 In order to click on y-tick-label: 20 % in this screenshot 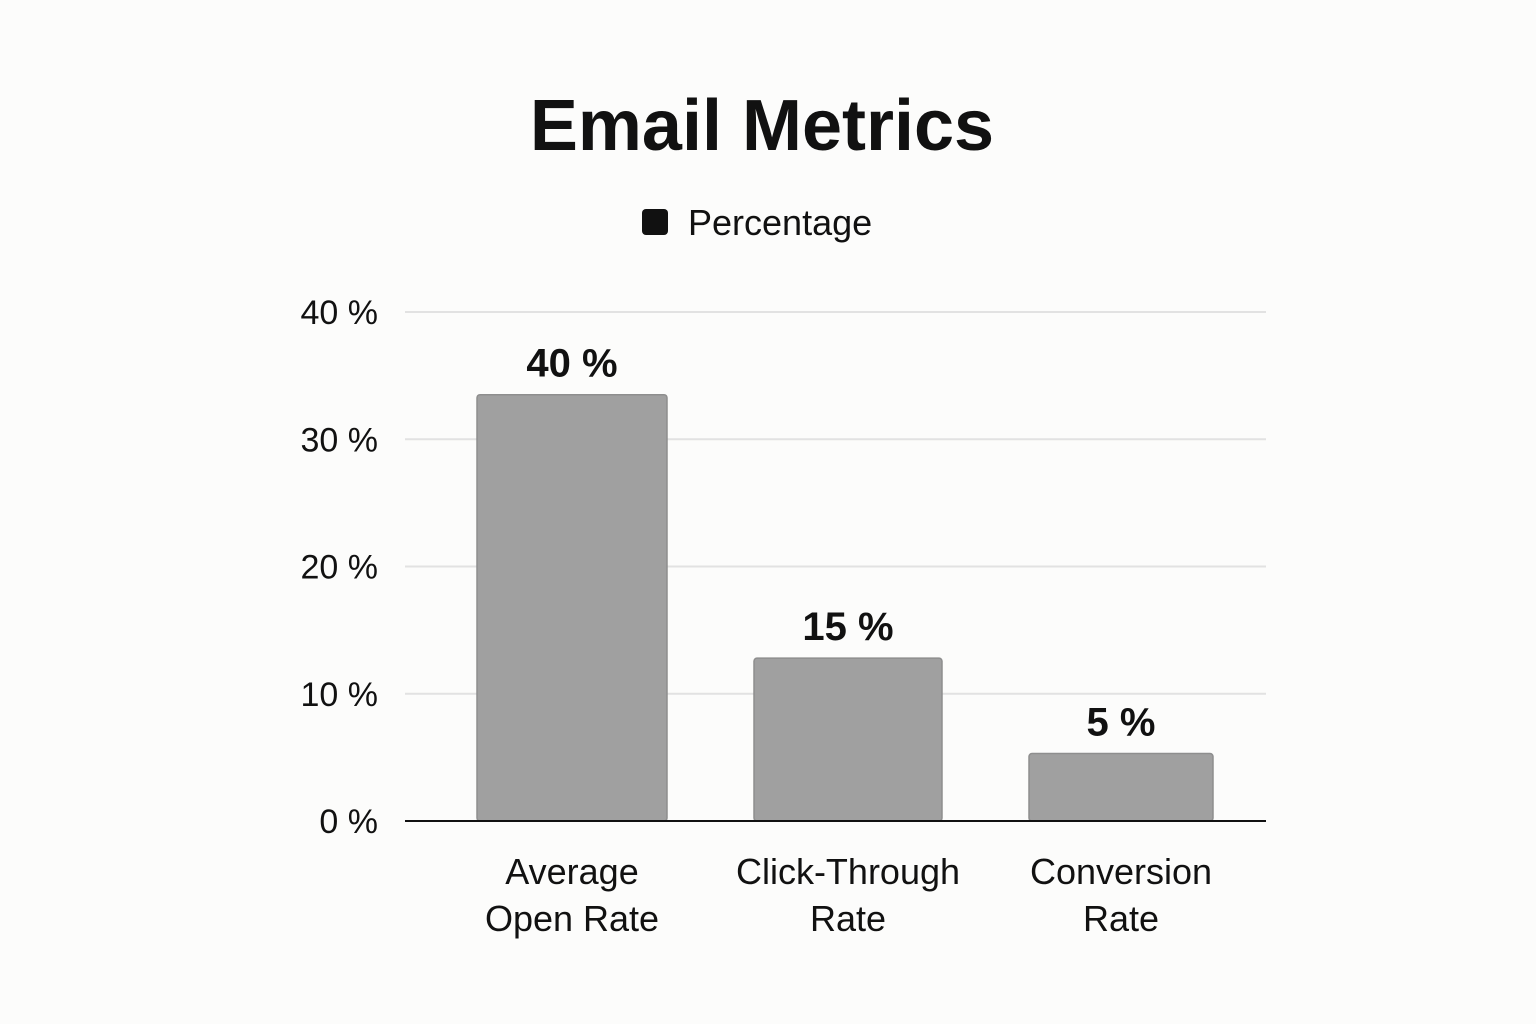, I will do `click(340, 568)`.